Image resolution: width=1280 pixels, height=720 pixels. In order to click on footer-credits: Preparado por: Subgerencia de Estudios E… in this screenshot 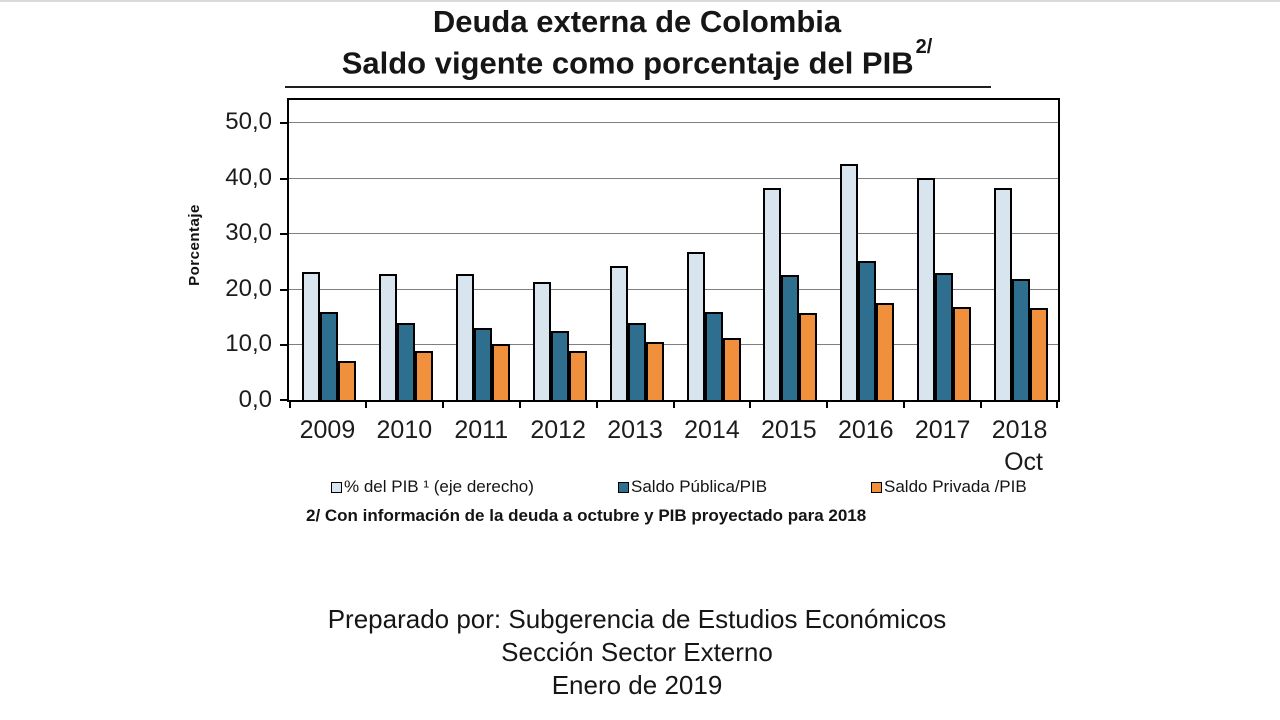, I will do `click(637, 652)`.